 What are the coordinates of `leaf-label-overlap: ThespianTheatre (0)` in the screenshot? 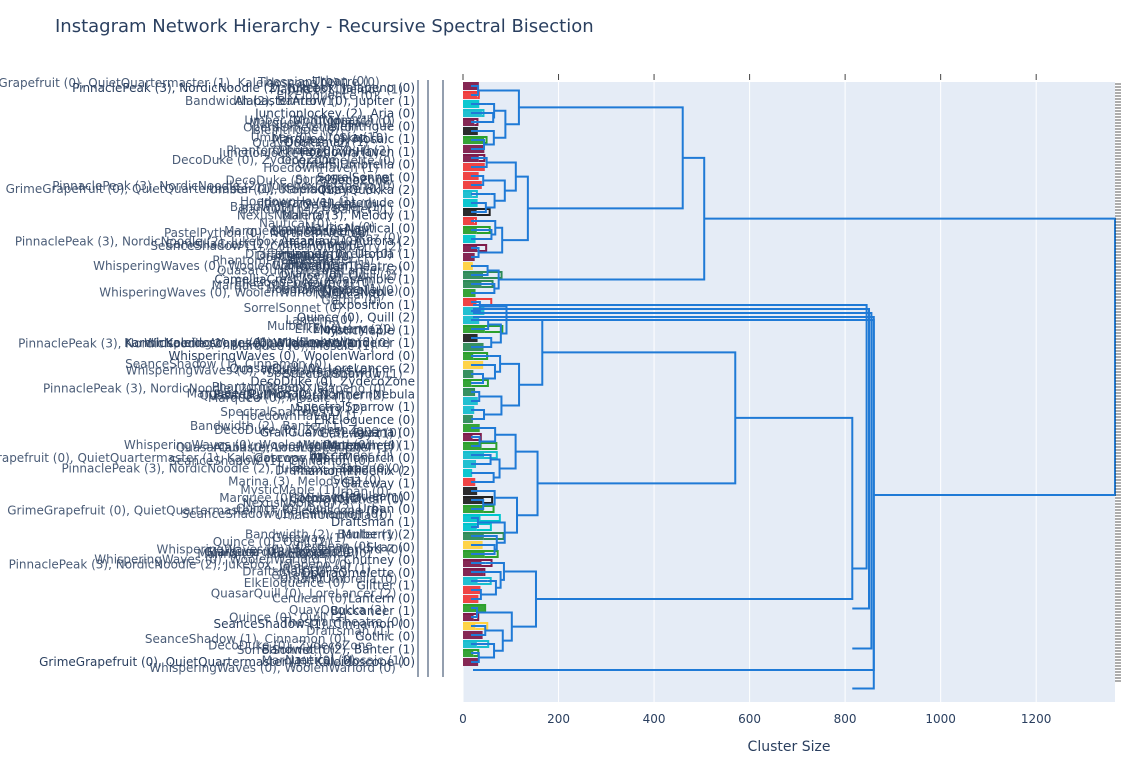 It's located at (342, 622).